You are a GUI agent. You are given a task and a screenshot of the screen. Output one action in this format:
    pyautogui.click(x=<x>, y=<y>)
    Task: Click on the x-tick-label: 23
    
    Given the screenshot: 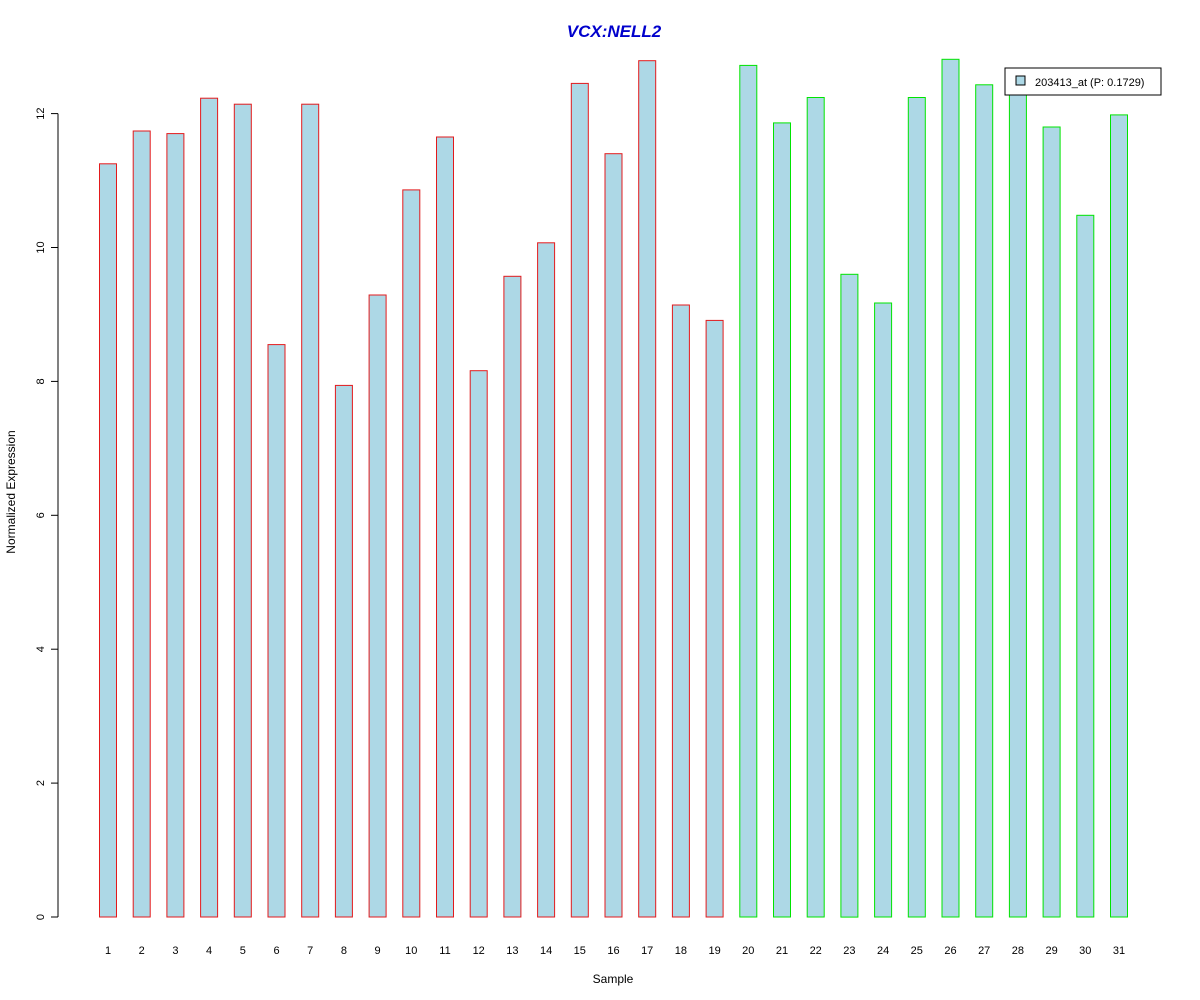 What is the action you would take?
    pyautogui.click(x=849, y=951)
    